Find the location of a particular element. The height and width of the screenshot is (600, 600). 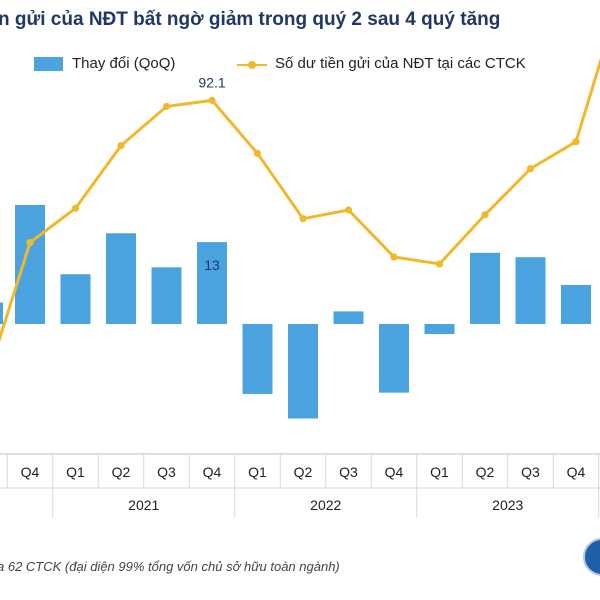

x-tick-label-9: Q1 is located at coordinates (439, 472).